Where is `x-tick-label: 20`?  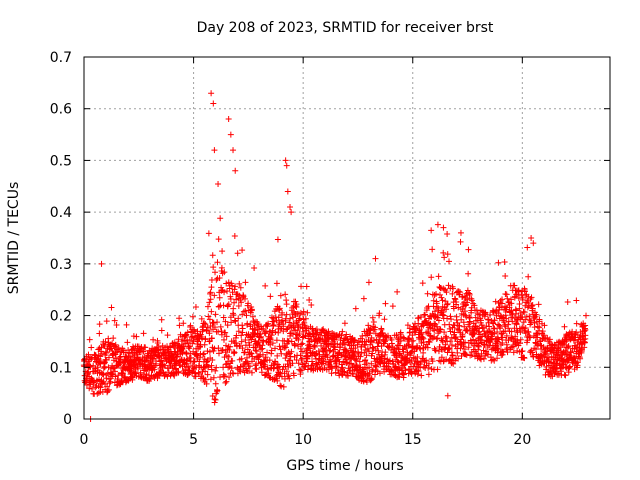 x-tick-label: 20 is located at coordinates (522, 440).